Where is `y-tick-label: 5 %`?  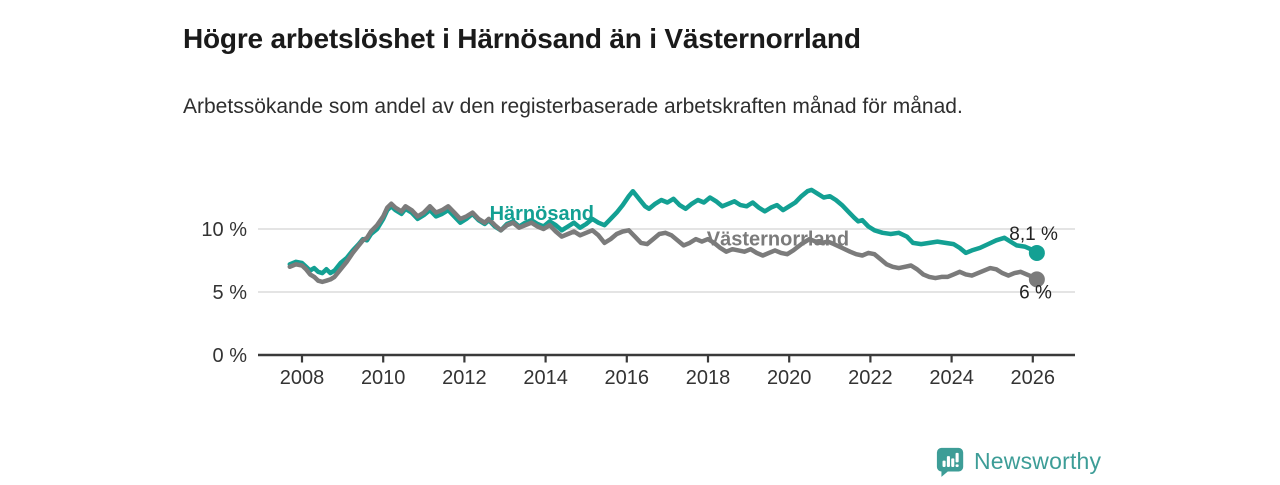
y-tick-label: 5 % is located at coordinates (230, 293).